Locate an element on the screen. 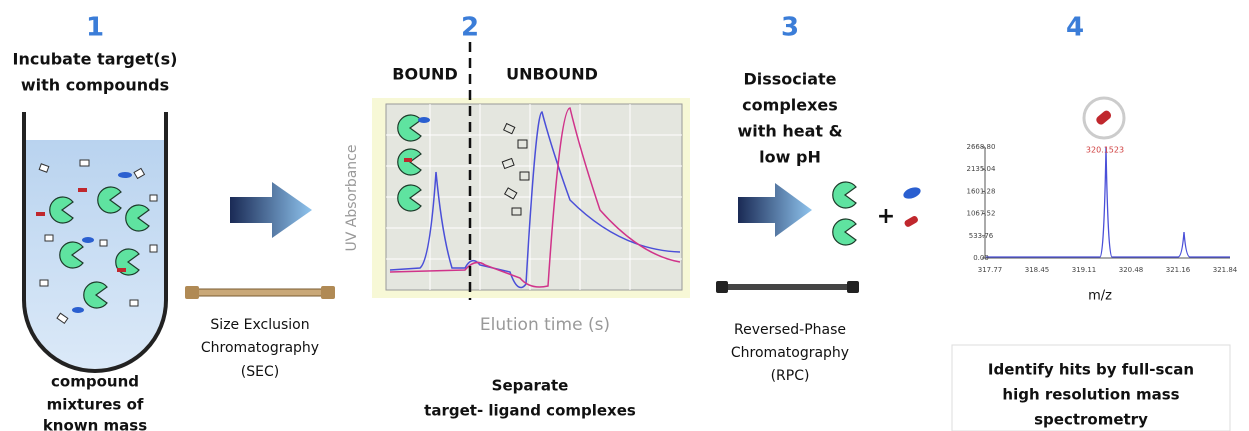 Image resolution: width=1249 pixels, height=431 pixels. step-heading: low pH is located at coordinates (790, 157).